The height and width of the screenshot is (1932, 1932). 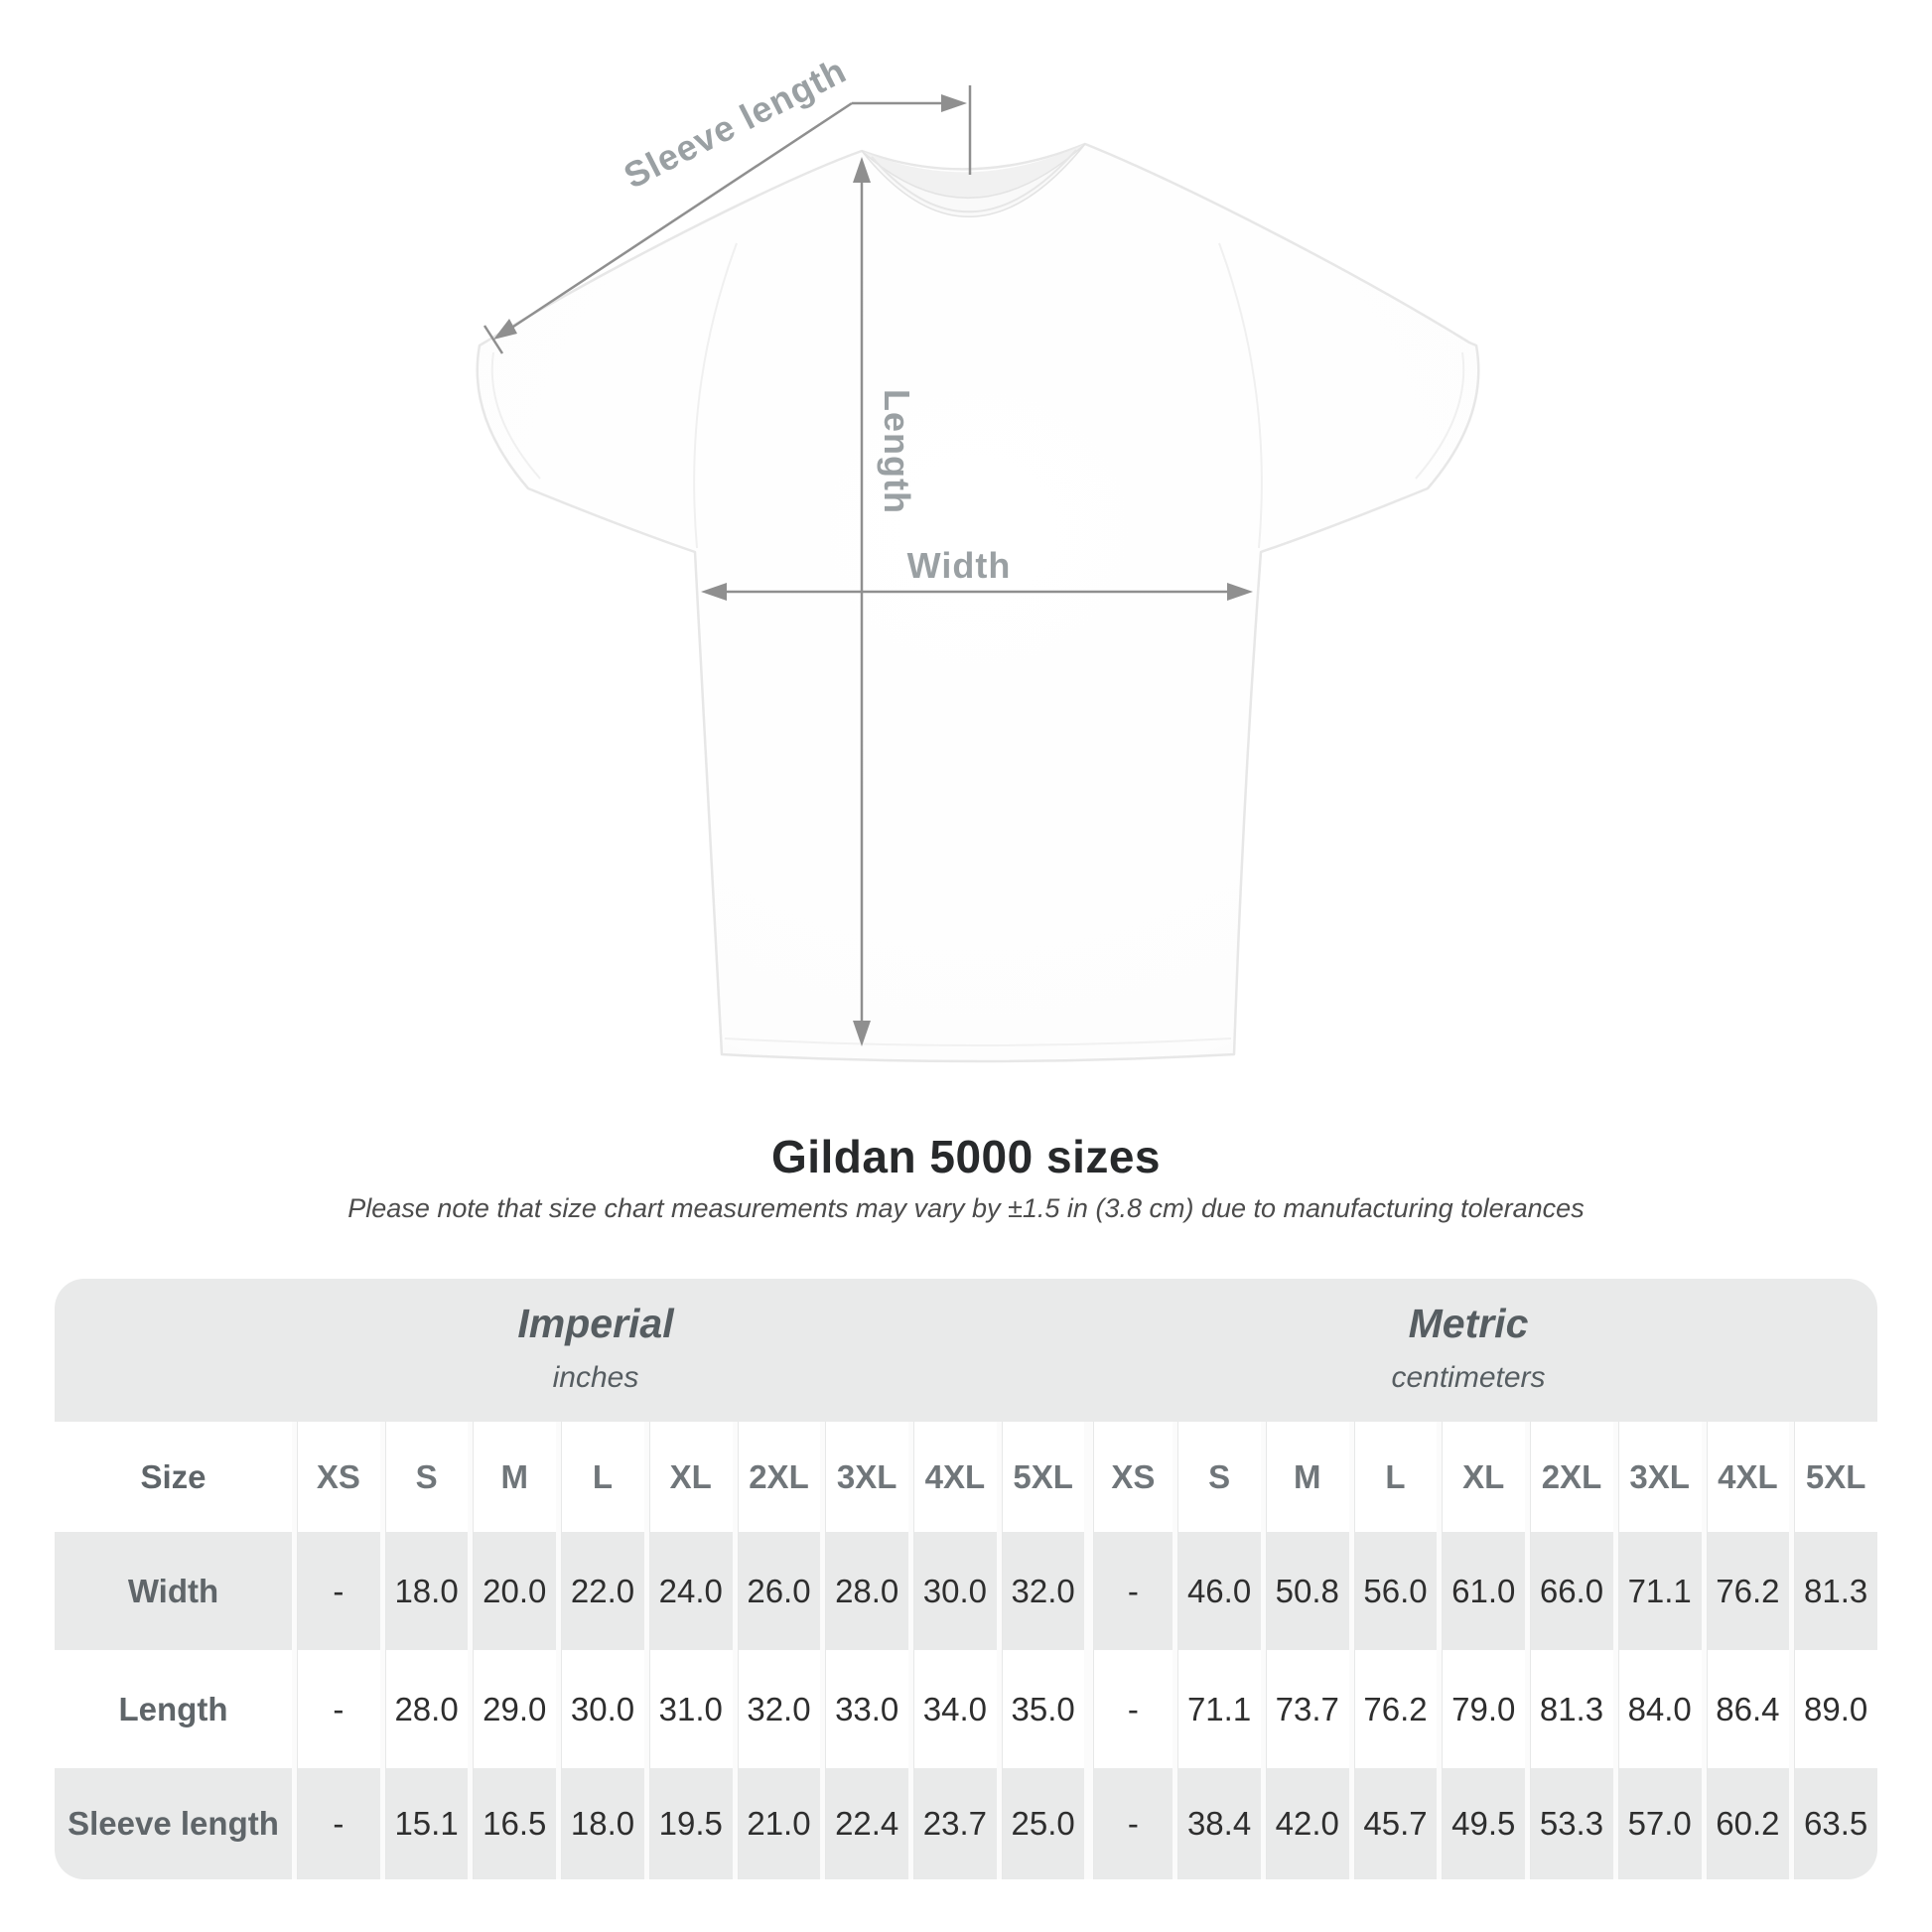 I want to click on value-cell-metric: 50.8, so click(x=1305, y=1591).